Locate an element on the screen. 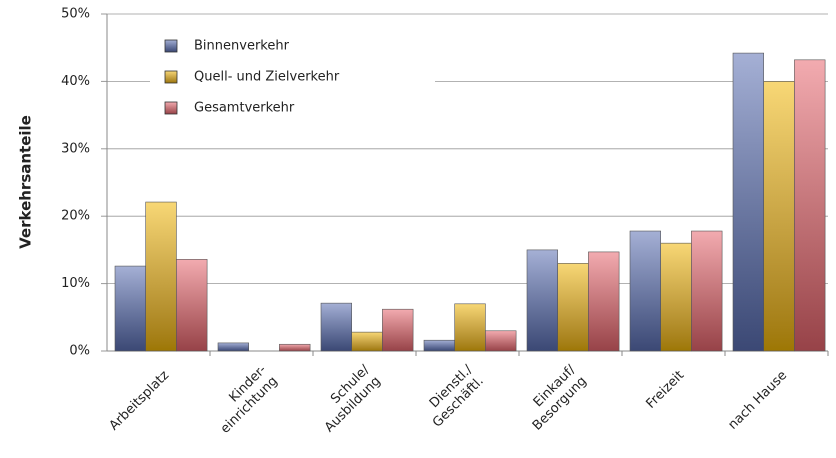  x-tick-label: Freizeit is located at coordinates (665, 390).